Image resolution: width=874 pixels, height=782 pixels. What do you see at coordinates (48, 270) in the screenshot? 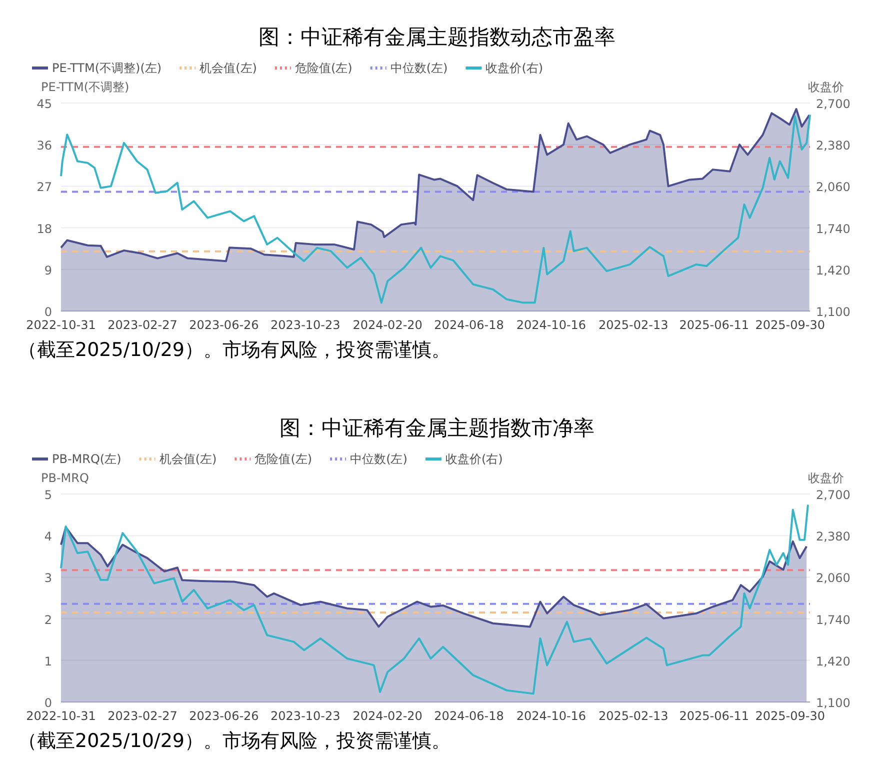
I see `y-tick-label: 9` at bounding box center [48, 270].